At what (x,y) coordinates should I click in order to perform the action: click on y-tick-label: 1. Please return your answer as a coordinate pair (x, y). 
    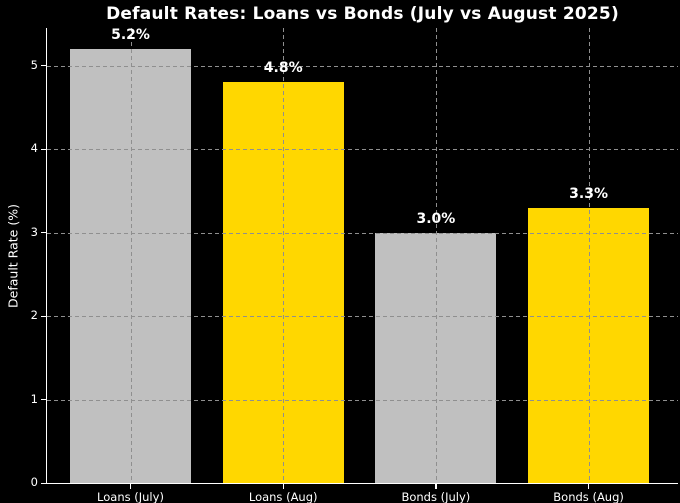
    Looking at the image, I should click on (34, 398).